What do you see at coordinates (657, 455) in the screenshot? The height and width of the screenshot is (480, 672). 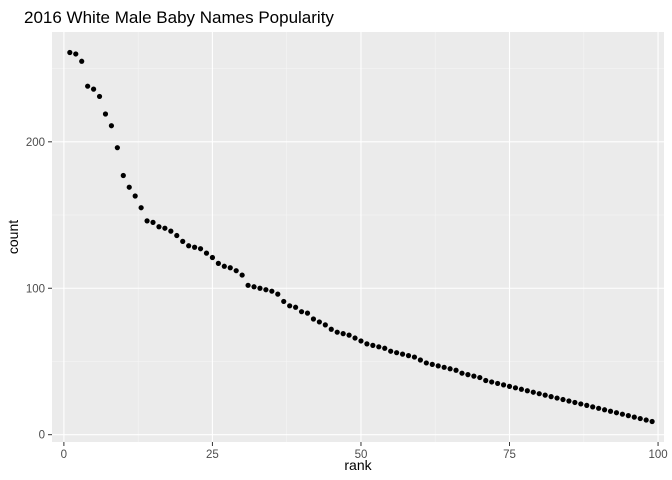 I see `x-tick-label: 100` at bounding box center [657, 455].